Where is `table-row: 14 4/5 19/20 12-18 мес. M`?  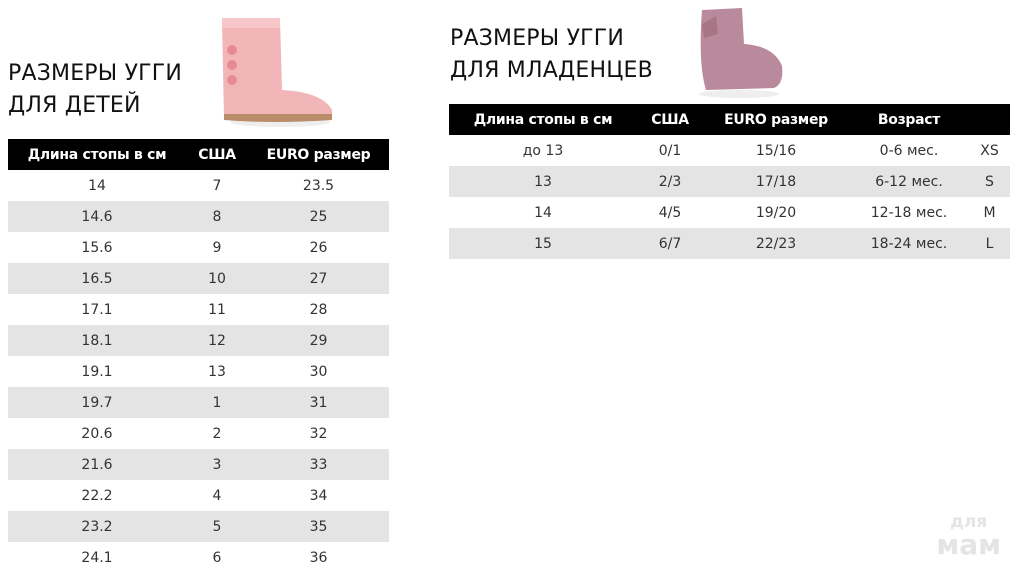 table-row: 14 4/5 19/20 12-18 мес. M is located at coordinates (729, 212).